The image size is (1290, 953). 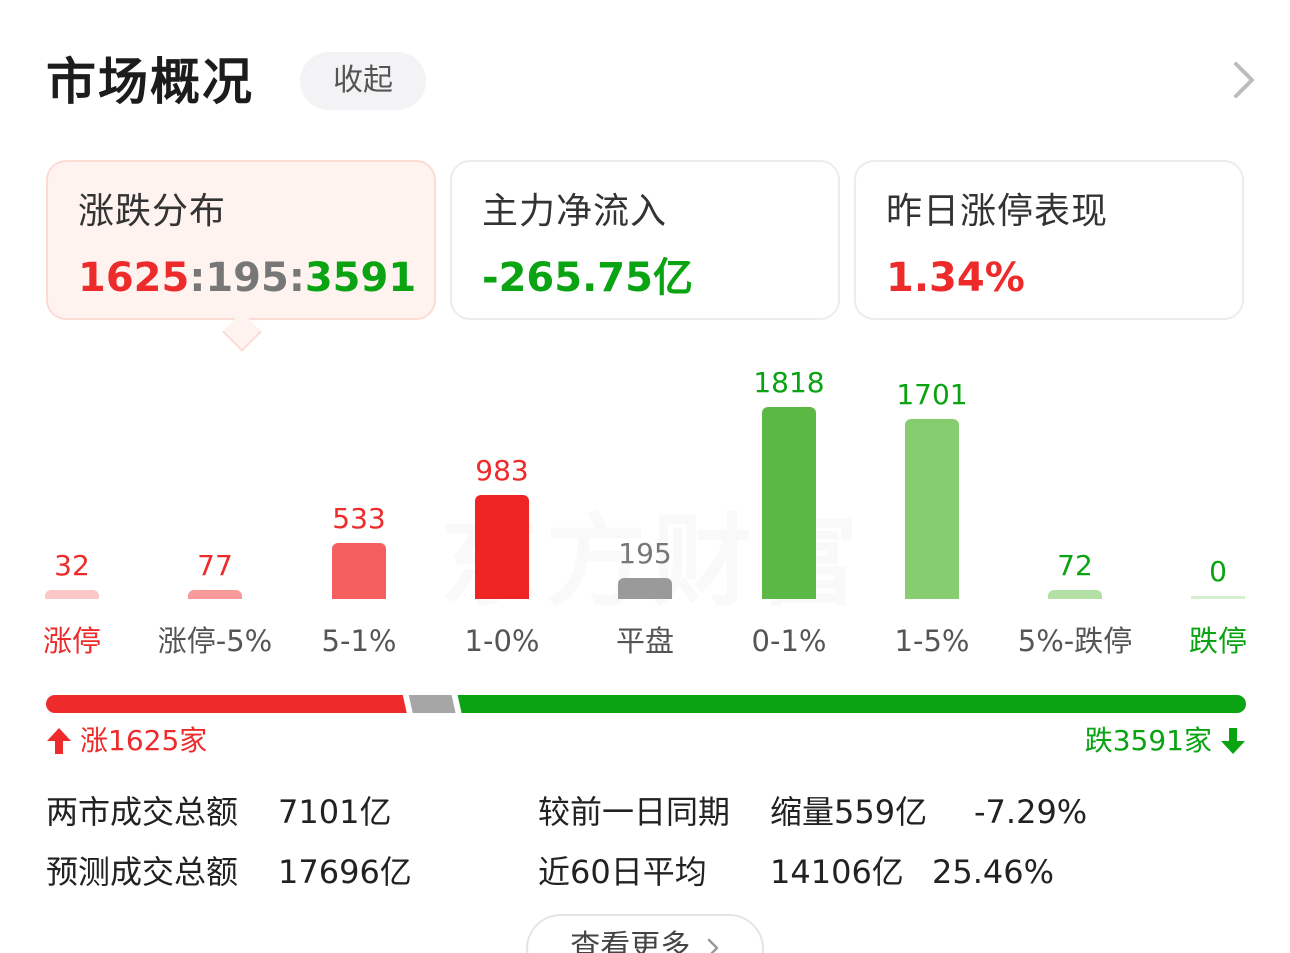 What do you see at coordinates (789, 641) in the screenshot?
I see `category-label: 0-1%` at bounding box center [789, 641].